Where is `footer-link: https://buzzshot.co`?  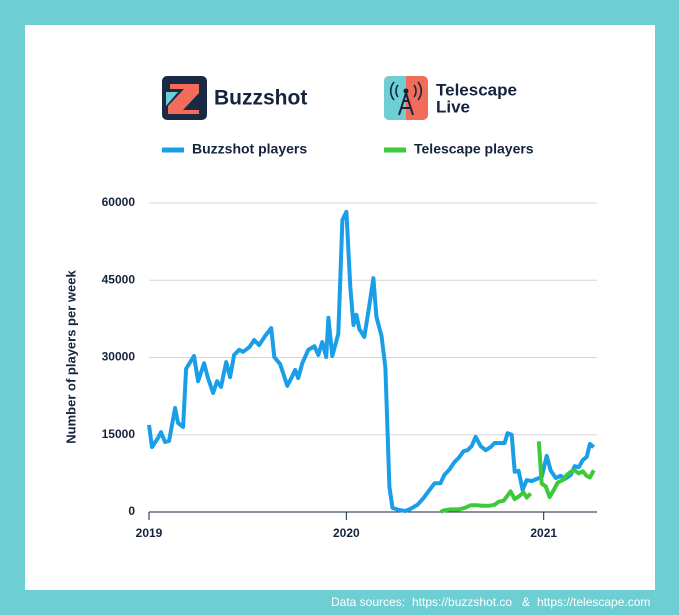
footer-link: https://buzzshot.co is located at coordinates (462, 602).